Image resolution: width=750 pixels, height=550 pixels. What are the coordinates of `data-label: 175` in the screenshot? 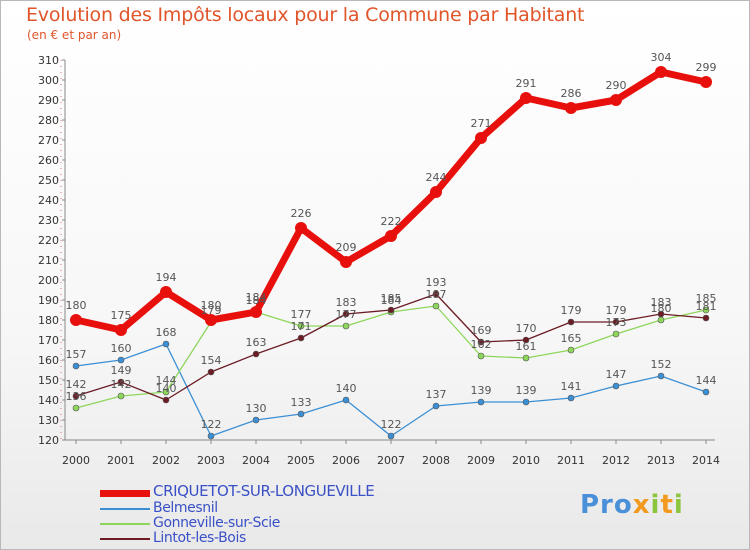 It's located at (121, 315).